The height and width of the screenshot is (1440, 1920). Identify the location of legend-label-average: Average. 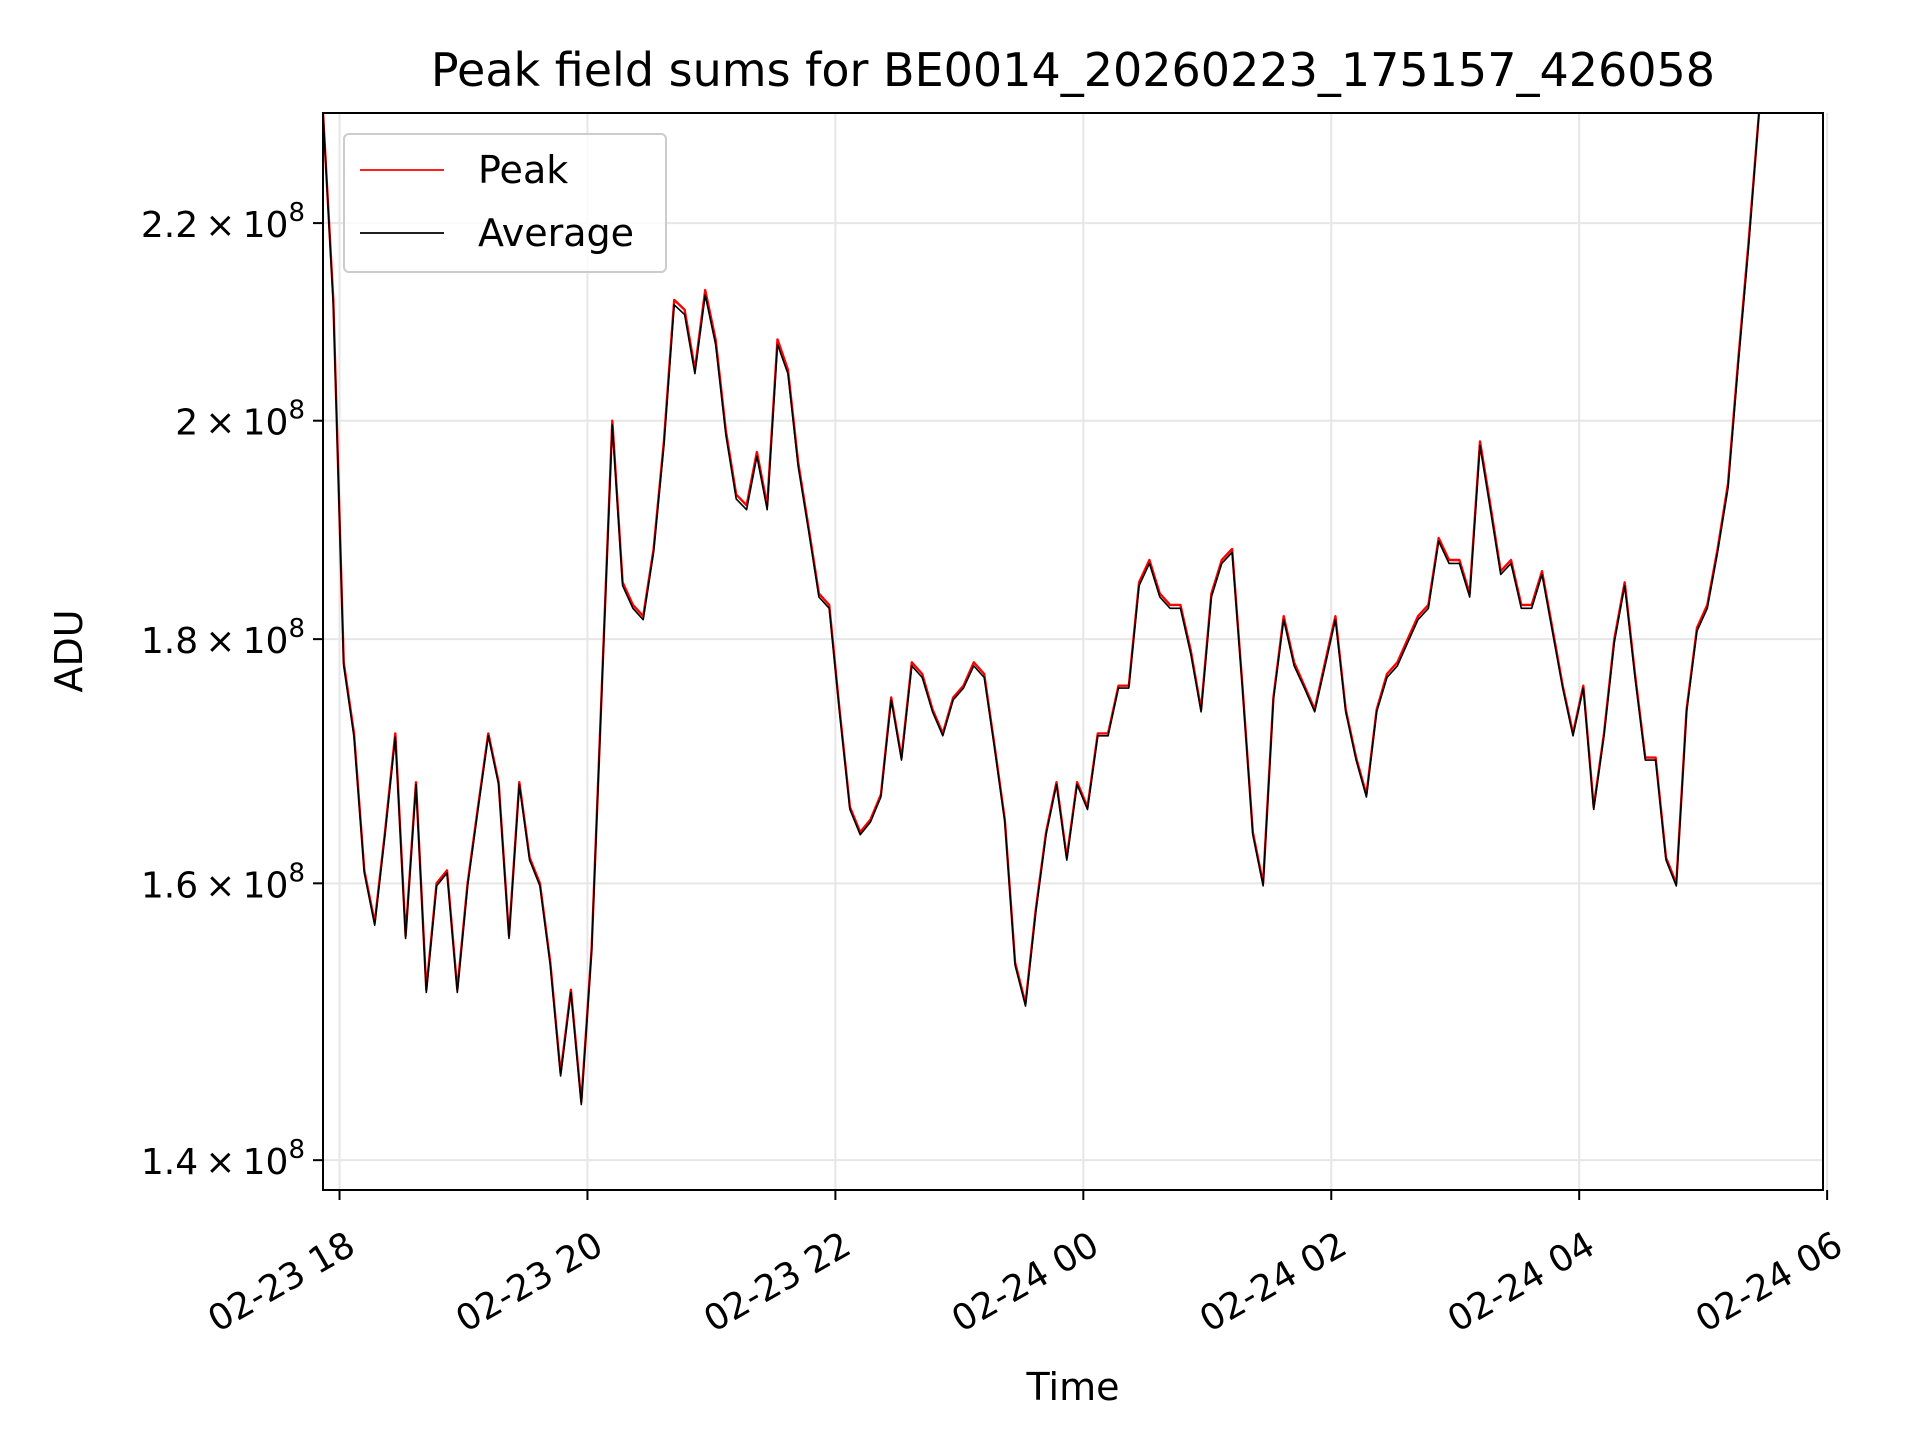
(556, 233).